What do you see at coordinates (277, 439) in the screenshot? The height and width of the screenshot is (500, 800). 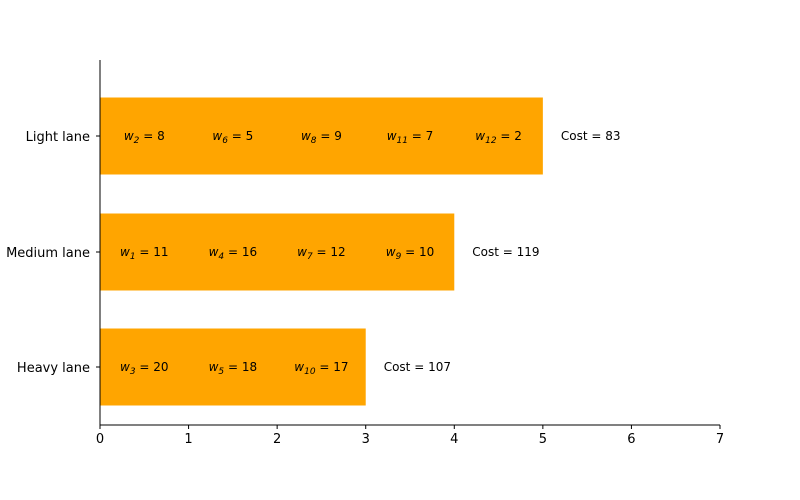 I see `x-tick-label: 2` at bounding box center [277, 439].